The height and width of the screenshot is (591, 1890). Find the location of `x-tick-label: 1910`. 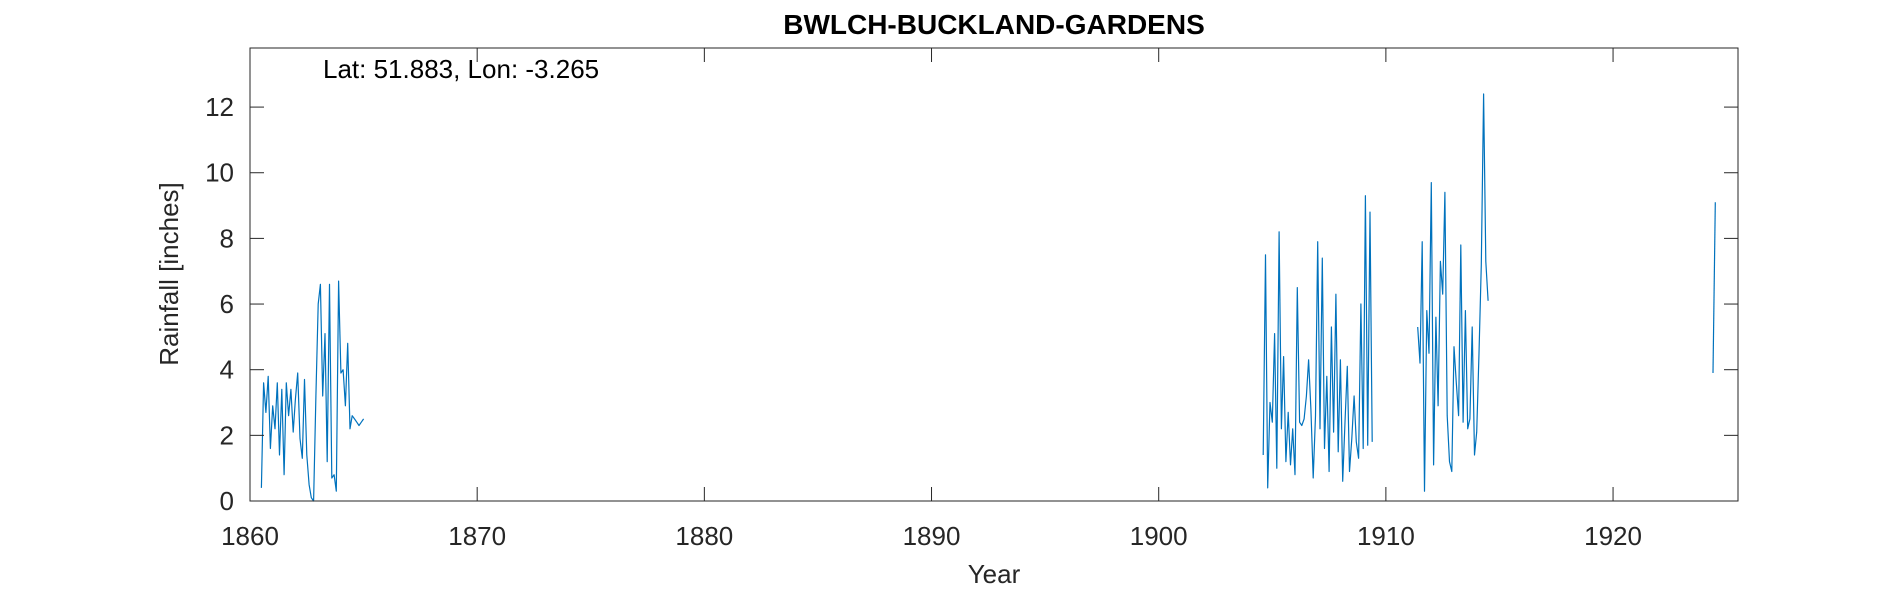

x-tick-label: 1910 is located at coordinates (1386, 536).